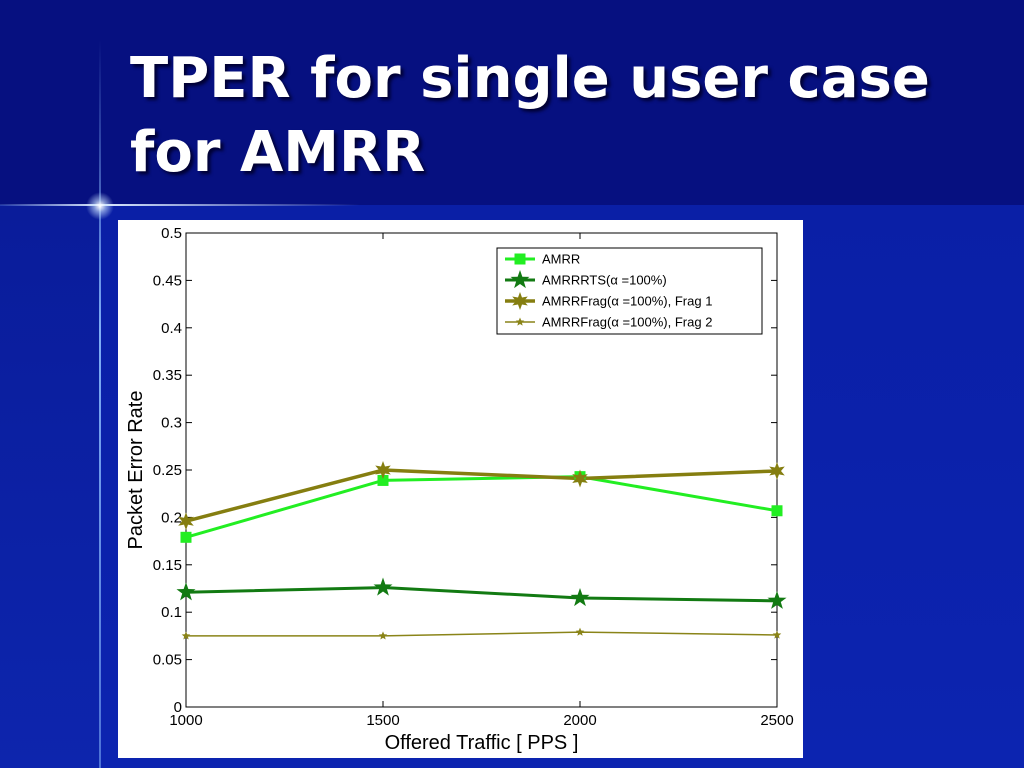 The width and height of the screenshot is (1024, 768). I want to click on x-tick-label: 1500, so click(382, 720).